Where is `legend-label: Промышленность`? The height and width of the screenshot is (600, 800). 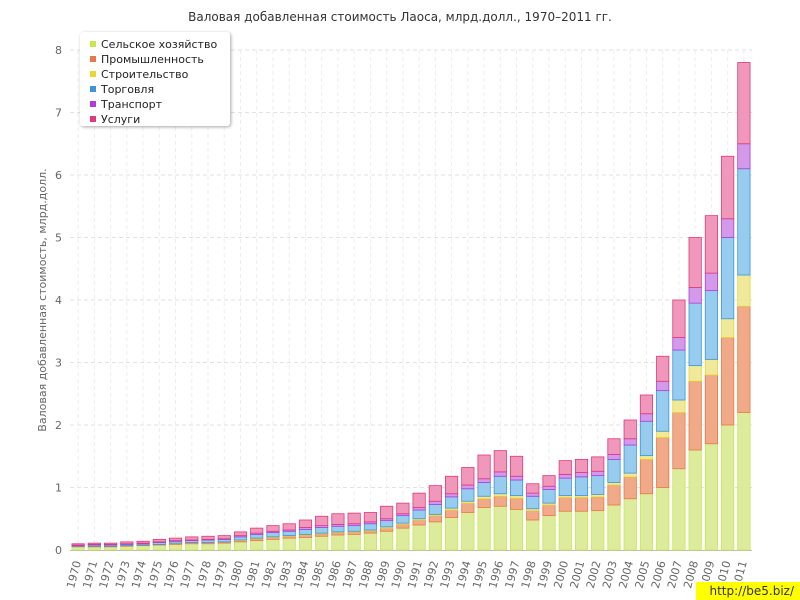
legend-label: Промышленность is located at coordinates (152, 59).